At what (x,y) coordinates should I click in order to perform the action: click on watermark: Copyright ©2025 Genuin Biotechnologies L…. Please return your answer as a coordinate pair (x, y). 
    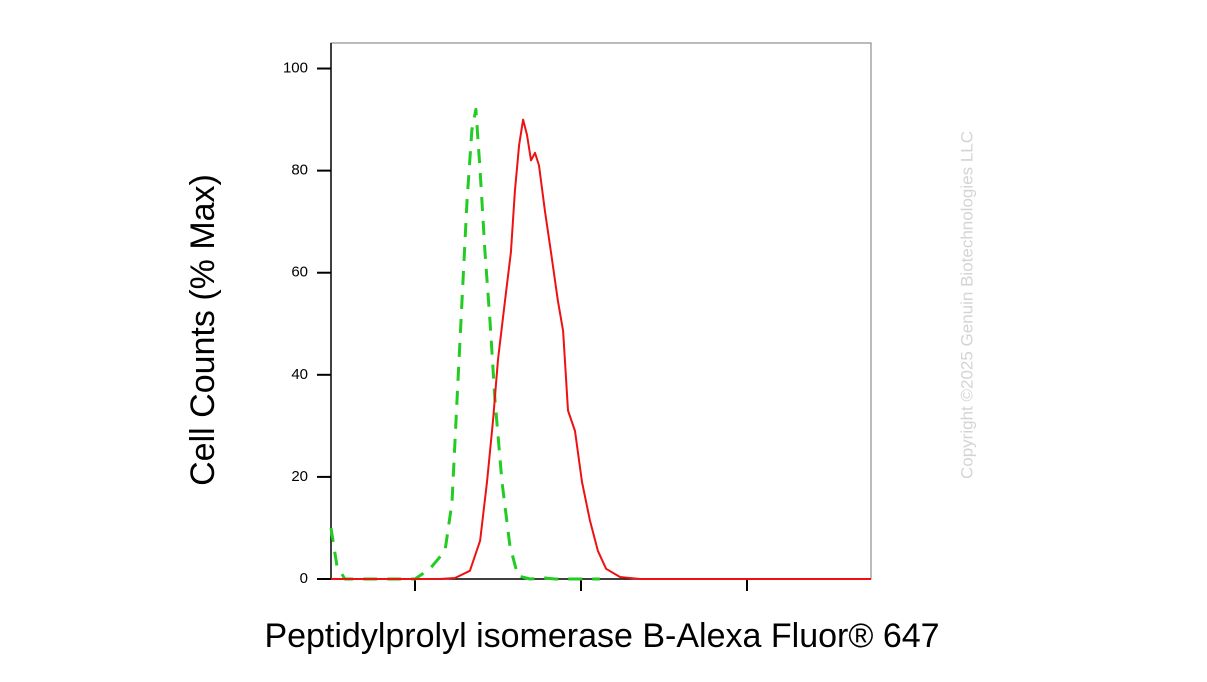
    Looking at the image, I should click on (966, 305).